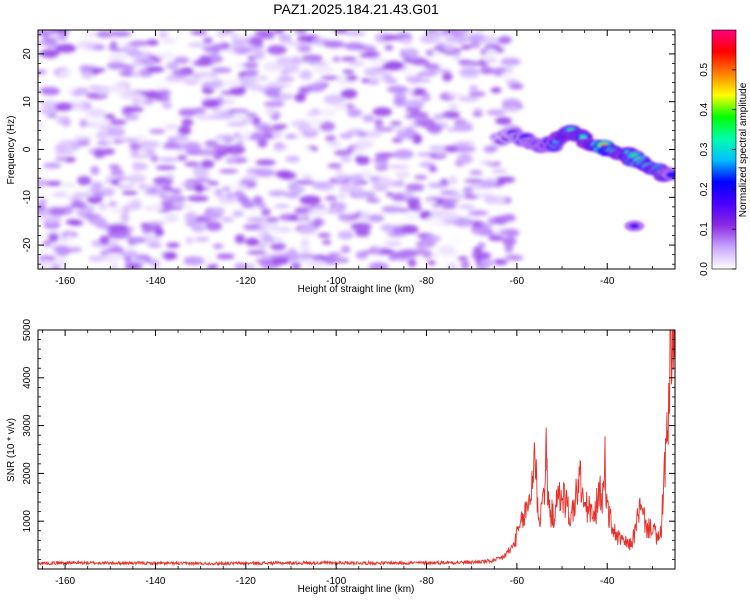  I want to click on spectrogram-y-label: Frequency (Hz), so click(11, 150).